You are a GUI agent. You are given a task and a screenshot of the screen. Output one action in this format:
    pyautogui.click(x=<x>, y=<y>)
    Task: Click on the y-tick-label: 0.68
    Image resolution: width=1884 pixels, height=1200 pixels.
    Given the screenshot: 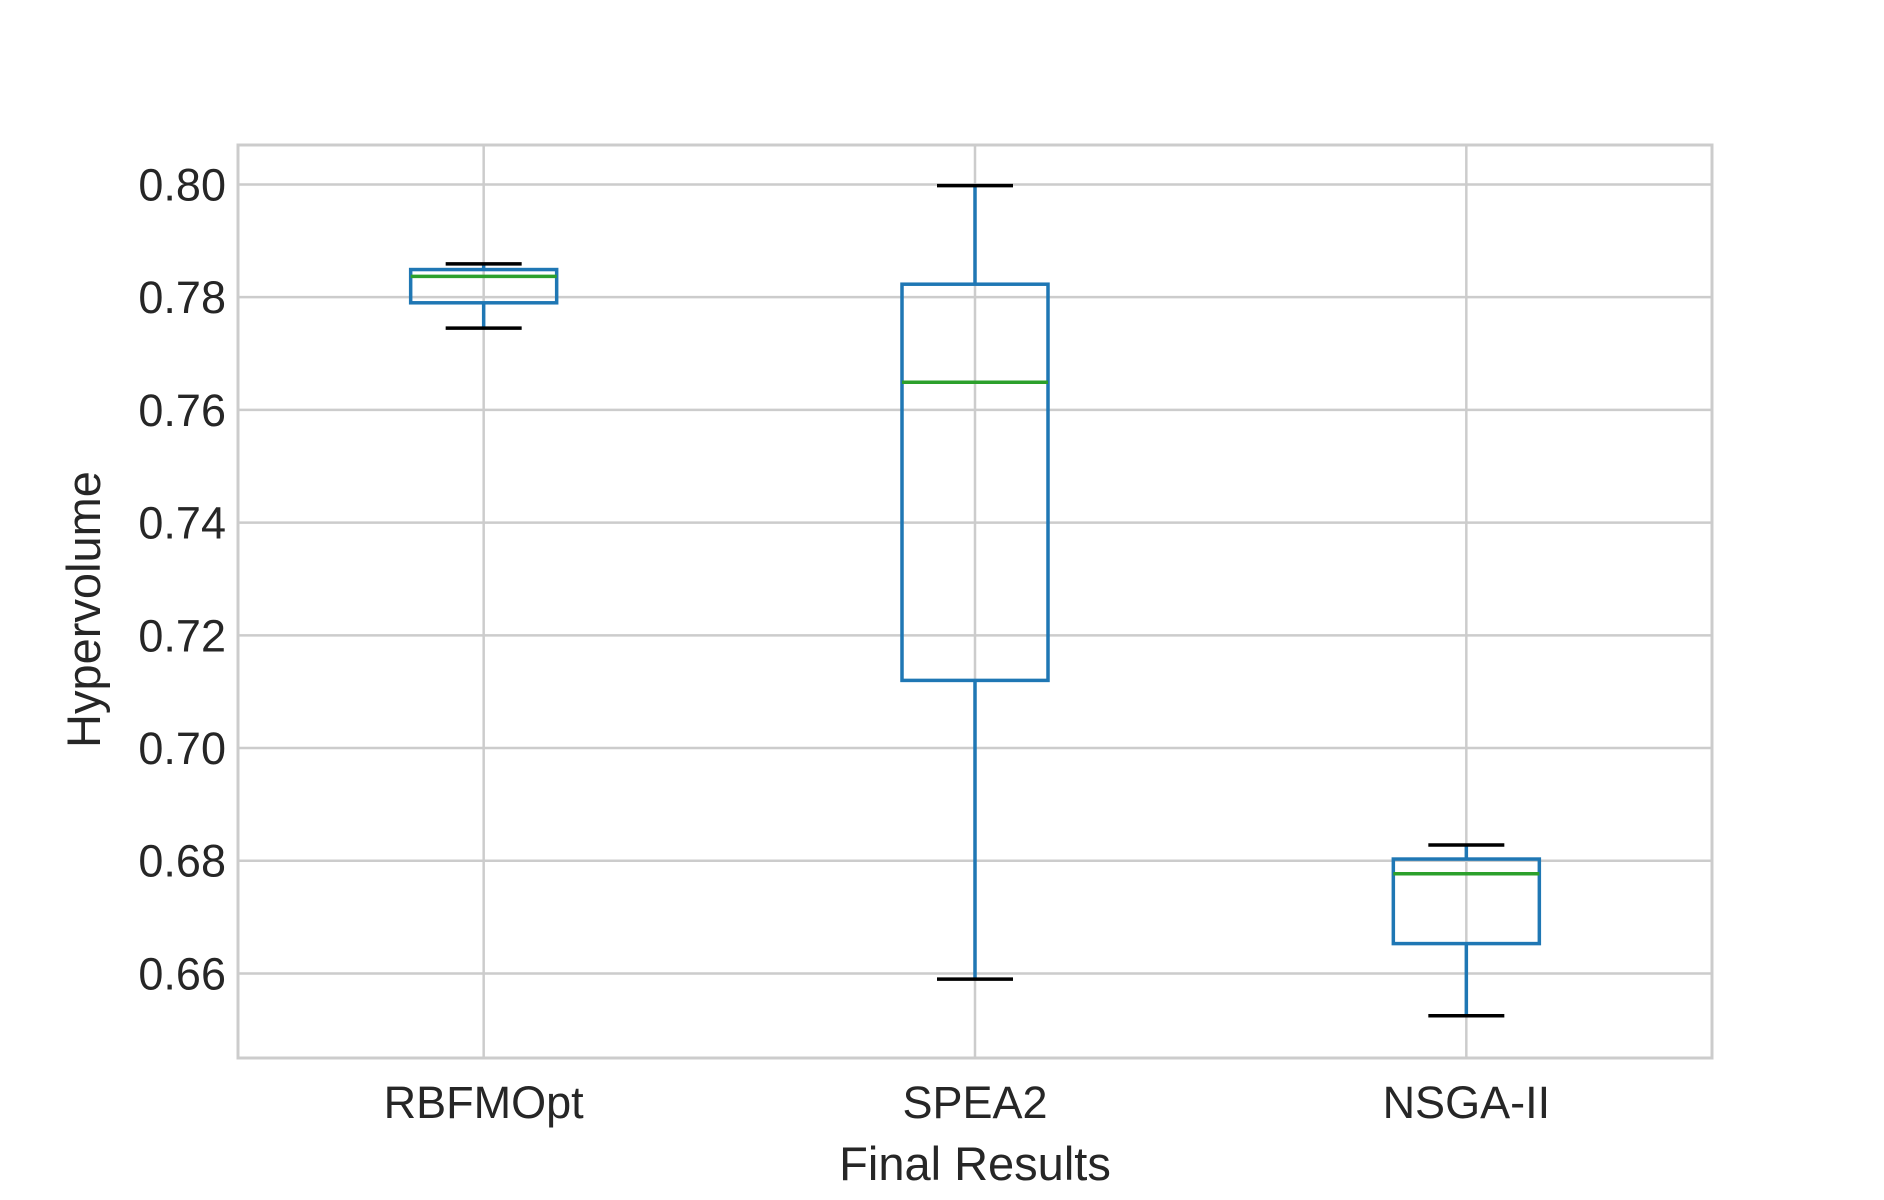 What is the action you would take?
    pyautogui.click(x=182, y=861)
    